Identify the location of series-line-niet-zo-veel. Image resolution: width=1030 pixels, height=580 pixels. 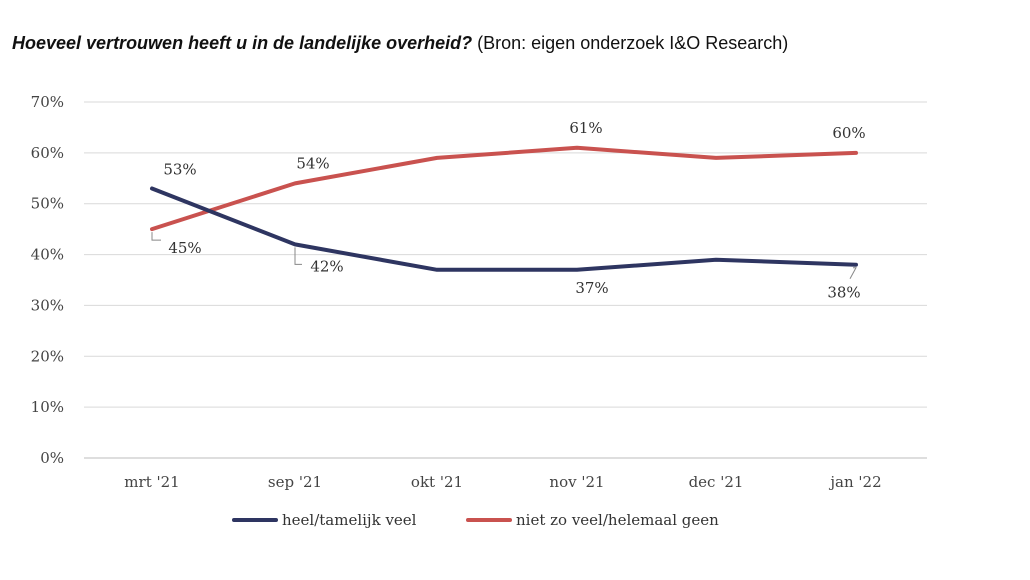
(504, 188).